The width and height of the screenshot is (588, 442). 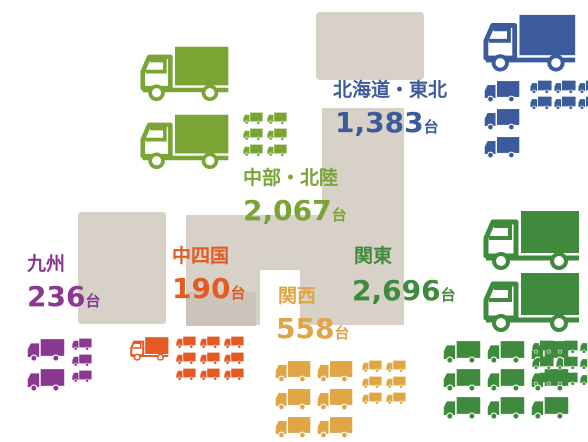 I want to click on region-count: 1,383台, so click(x=387, y=122).